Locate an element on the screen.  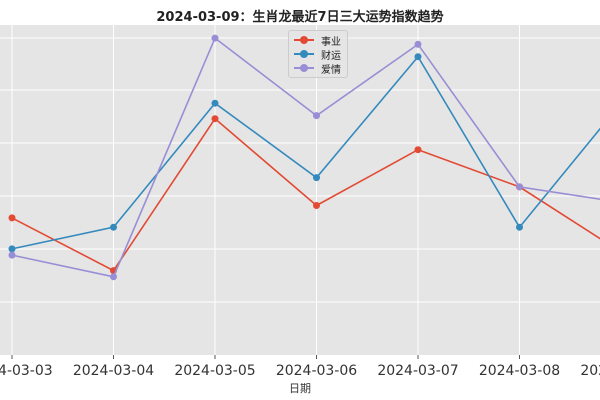
x-axis-label: 日期 is located at coordinates (300, 388).